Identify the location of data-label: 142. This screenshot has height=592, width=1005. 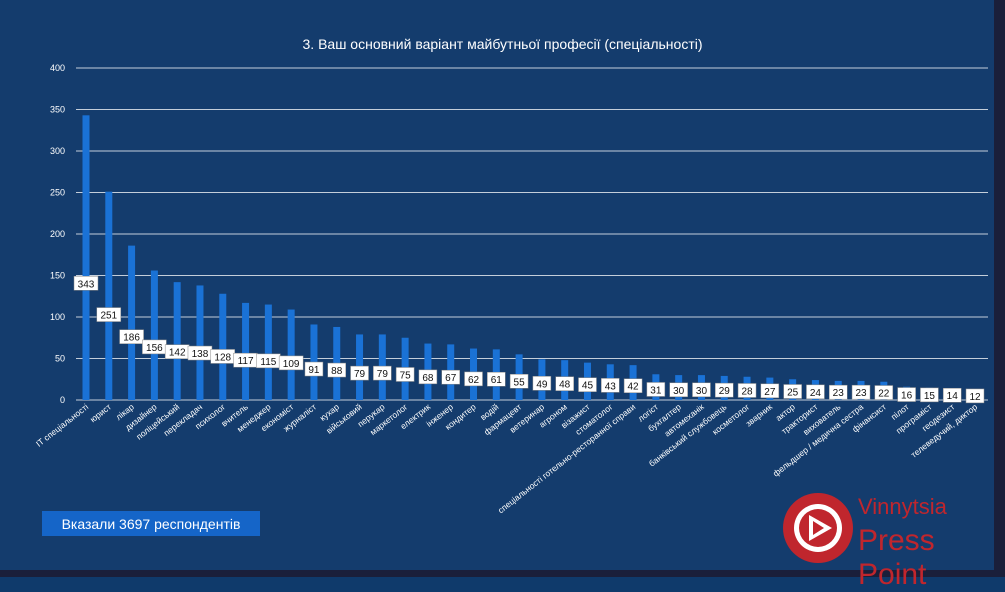
(177, 353).